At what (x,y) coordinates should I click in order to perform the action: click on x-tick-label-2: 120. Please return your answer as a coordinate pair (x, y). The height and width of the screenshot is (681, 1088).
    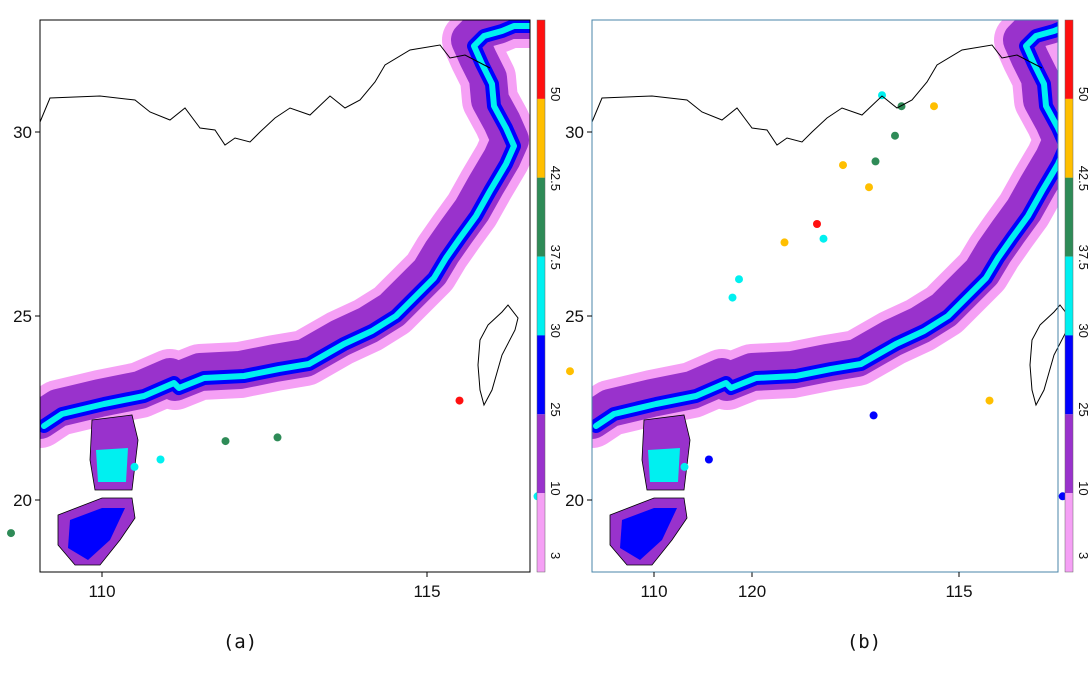
    Looking at the image, I should click on (752, 591).